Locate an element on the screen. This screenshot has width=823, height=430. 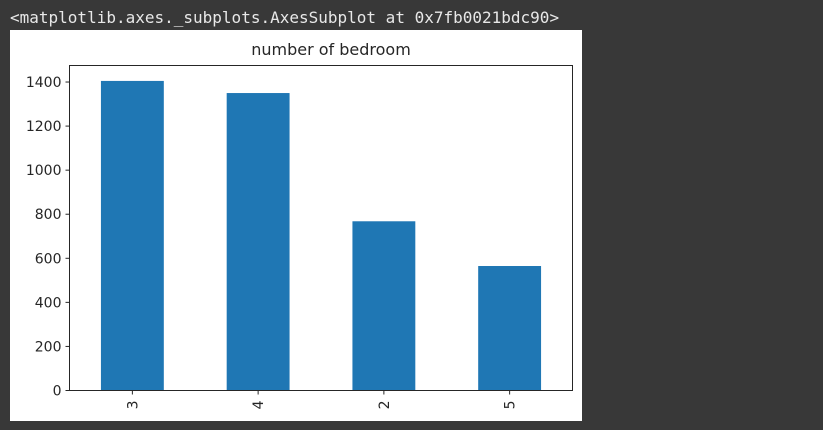
y-tick-label: 400 is located at coordinates (48, 303).